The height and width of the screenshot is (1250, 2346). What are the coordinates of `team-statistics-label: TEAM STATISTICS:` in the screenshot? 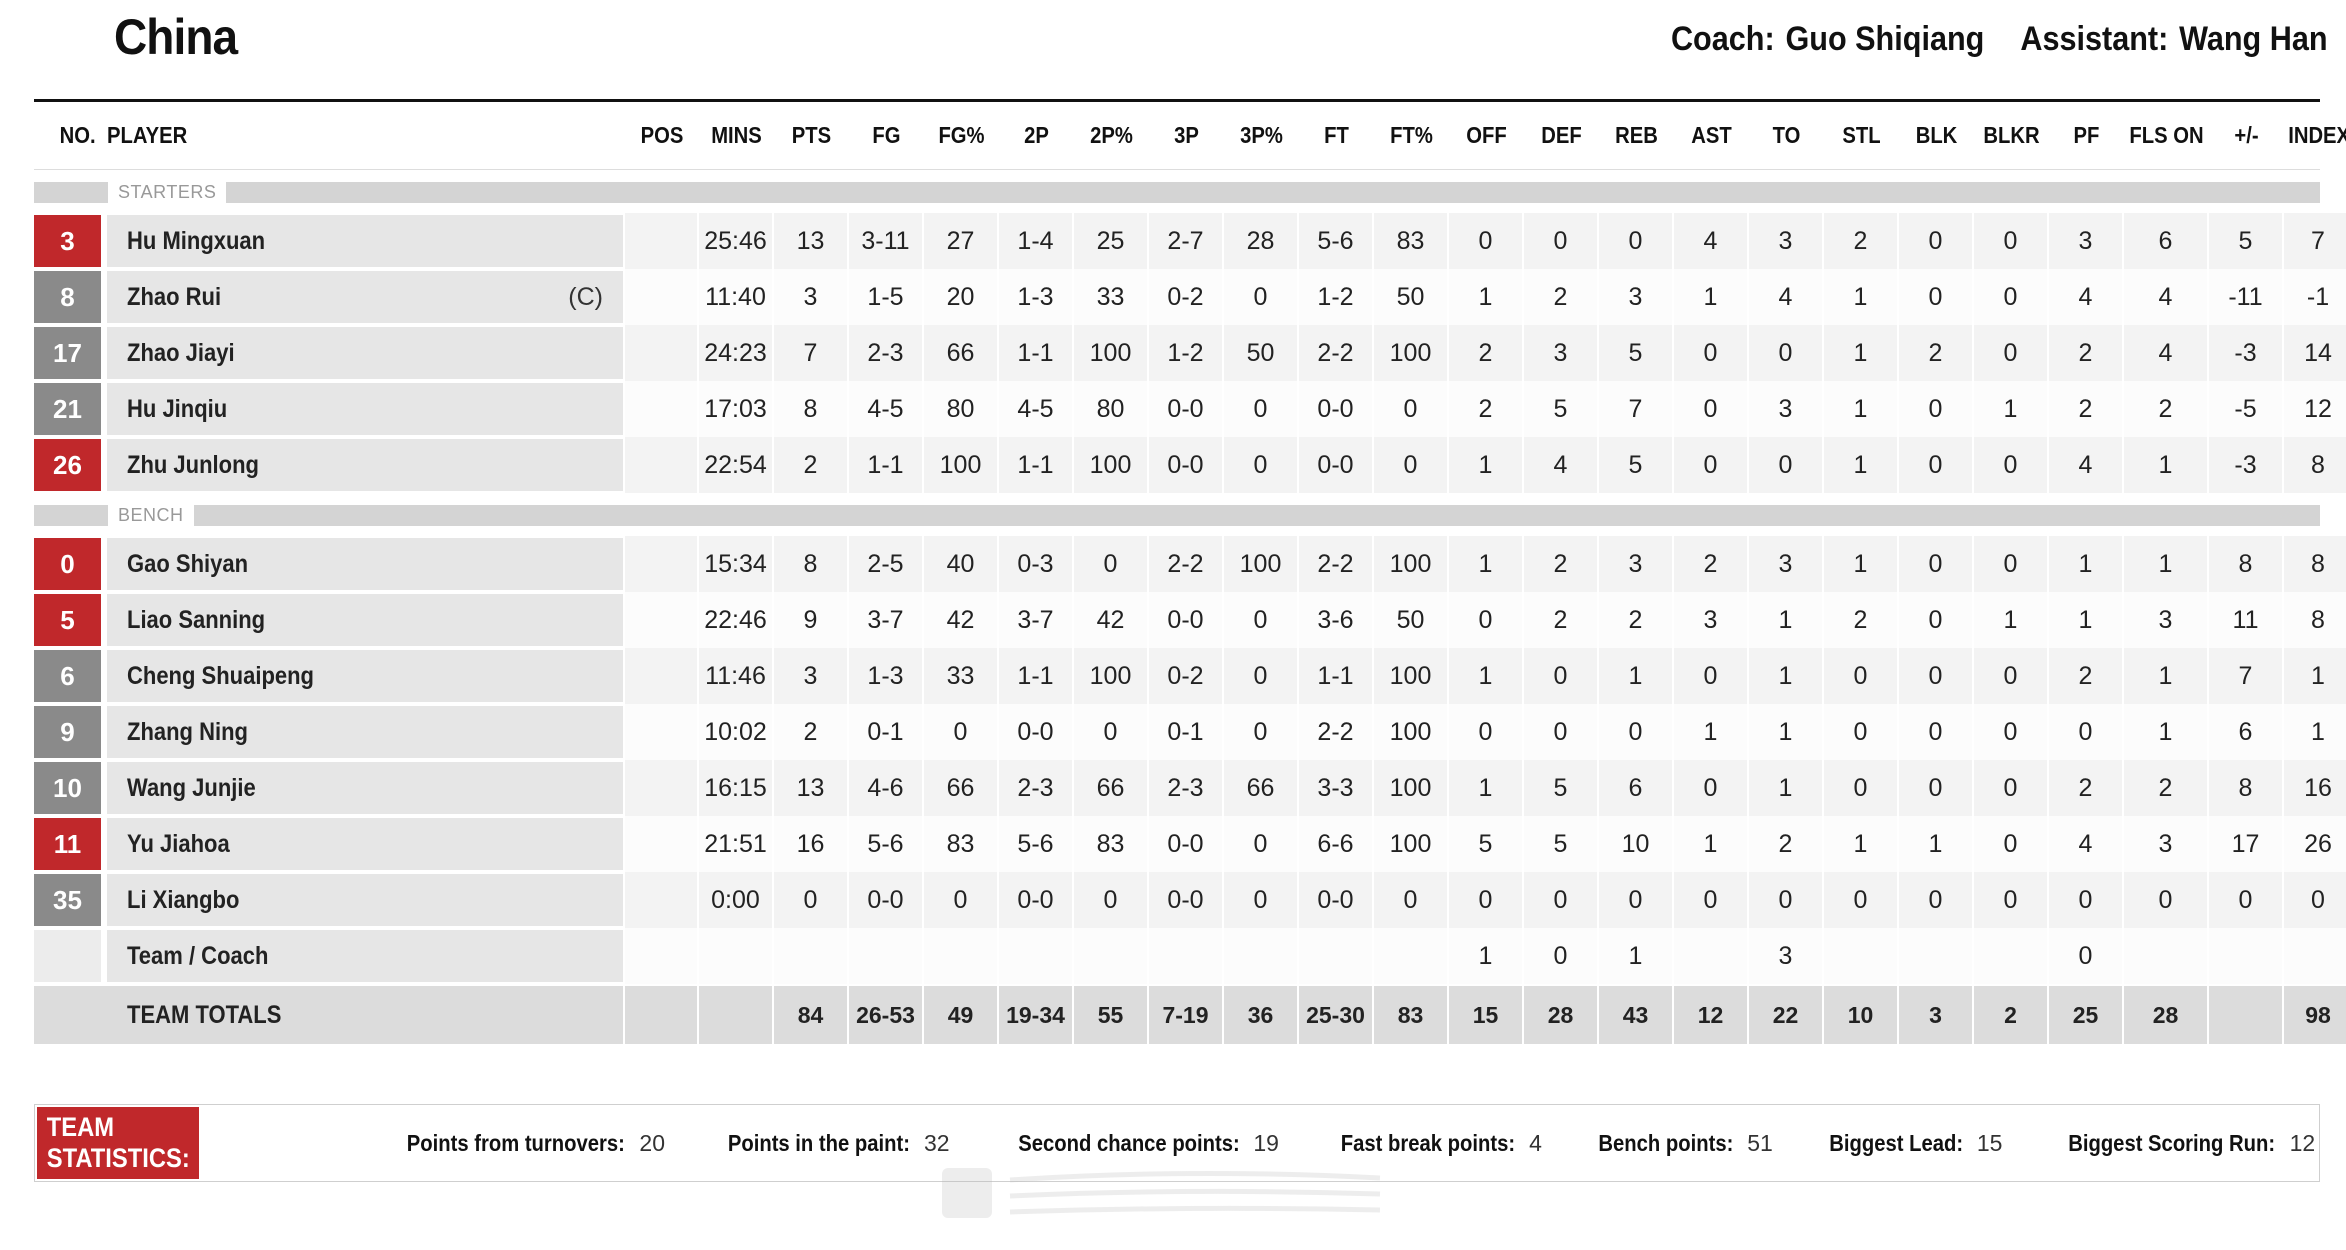 It's located at (118, 1143).